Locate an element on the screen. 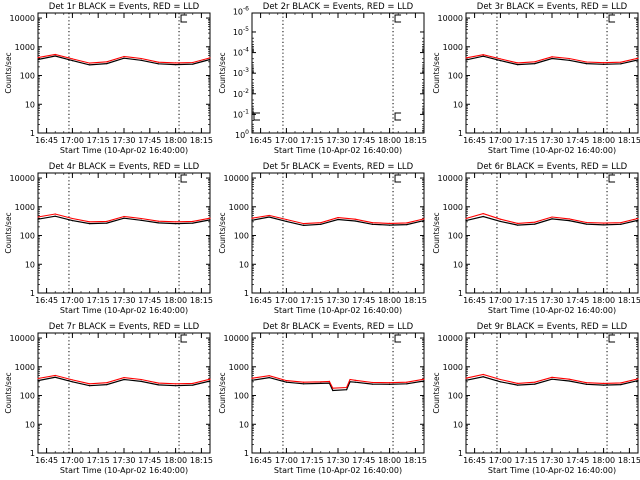 Image resolution: width=640 pixels, height=480 pixels. x-tick-label: 18:15 is located at coordinates (415, 140).